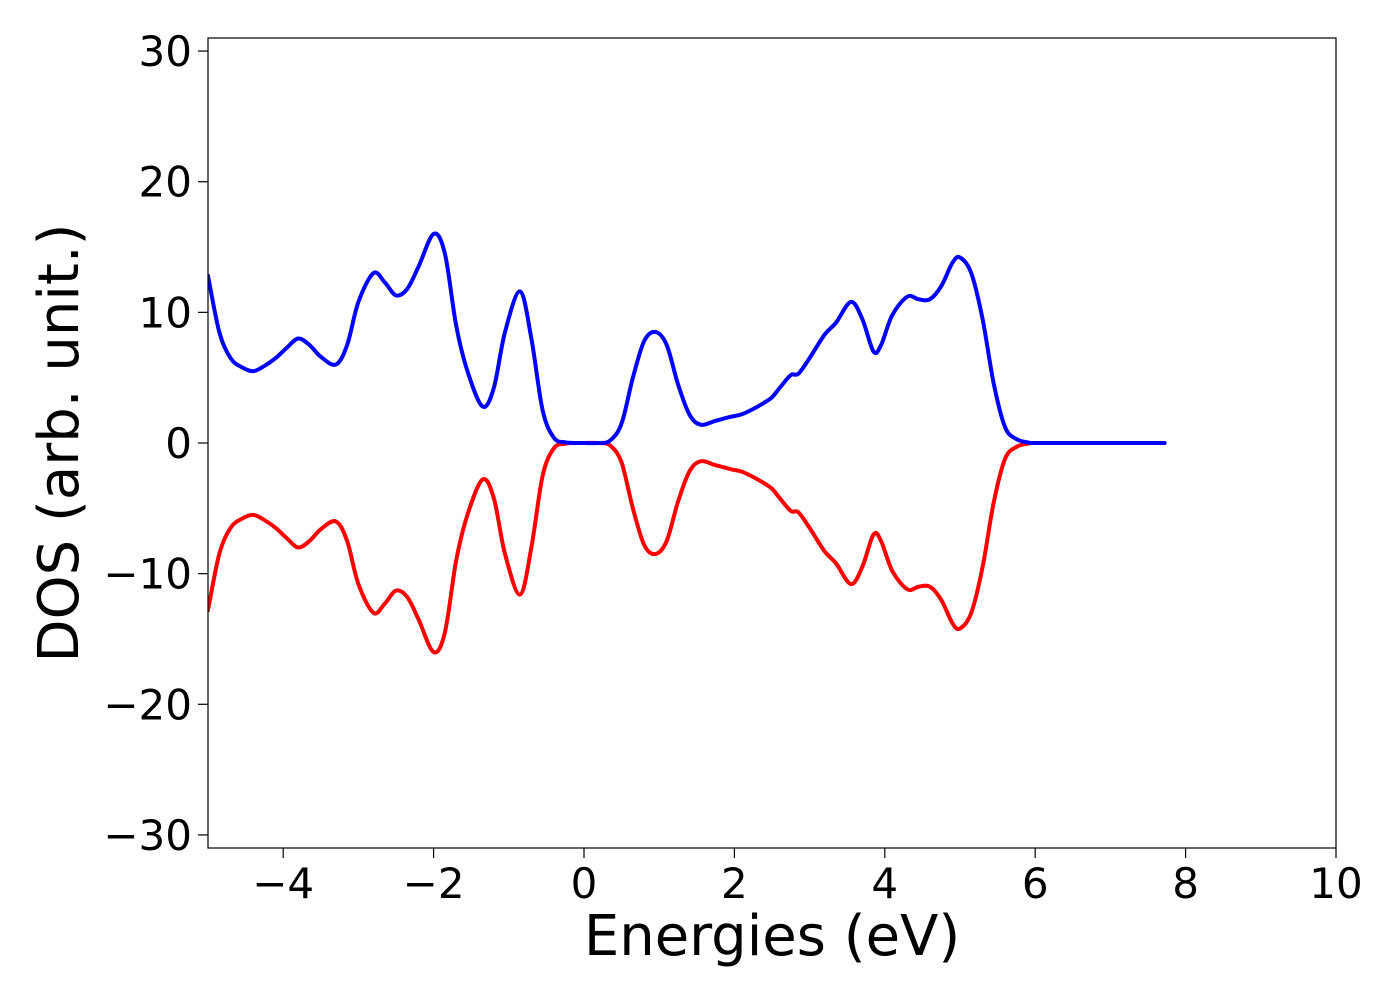 This screenshot has width=1400, height=1000. I want to click on x-tick-label: −2, so click(434, 883).